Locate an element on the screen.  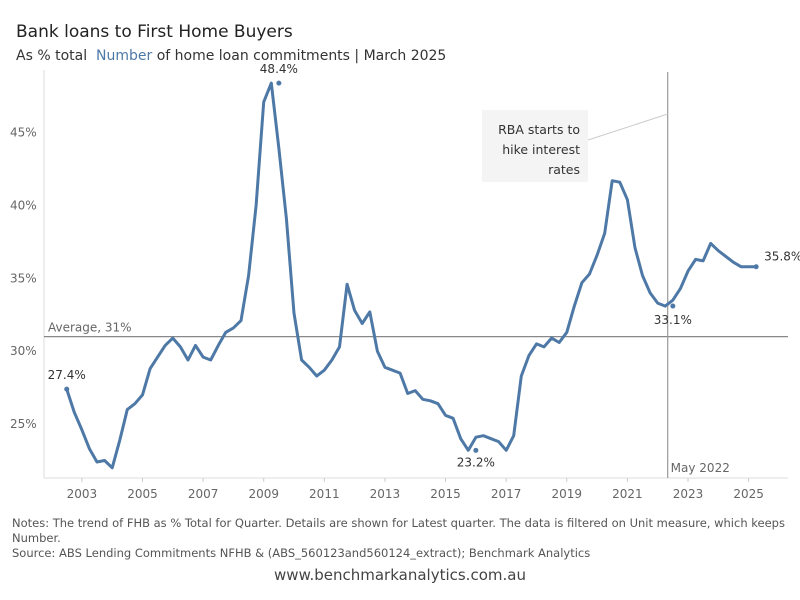
data-label: 27.4% is located at coordinates (67, 375).